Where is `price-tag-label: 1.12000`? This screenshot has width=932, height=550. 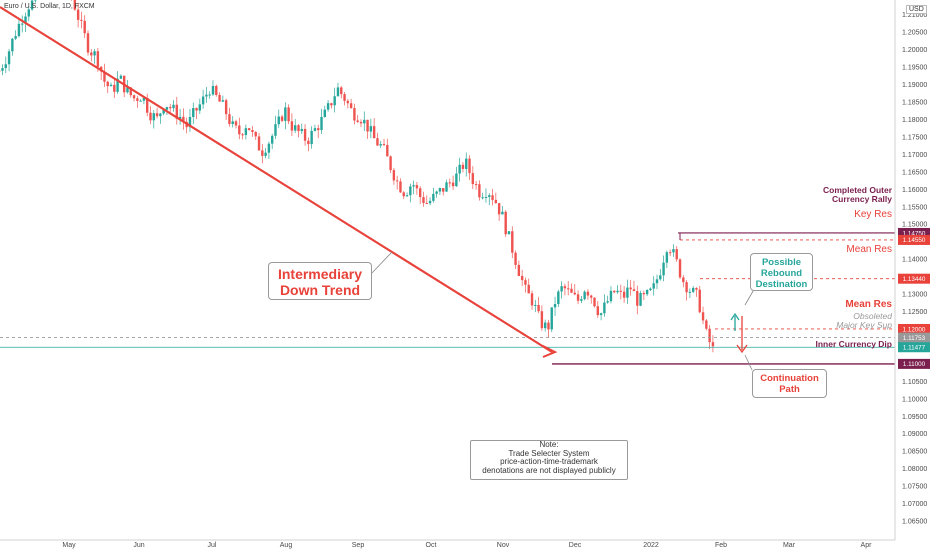
price-tag-label: 1.12000 is located at coordinates (914, 329).